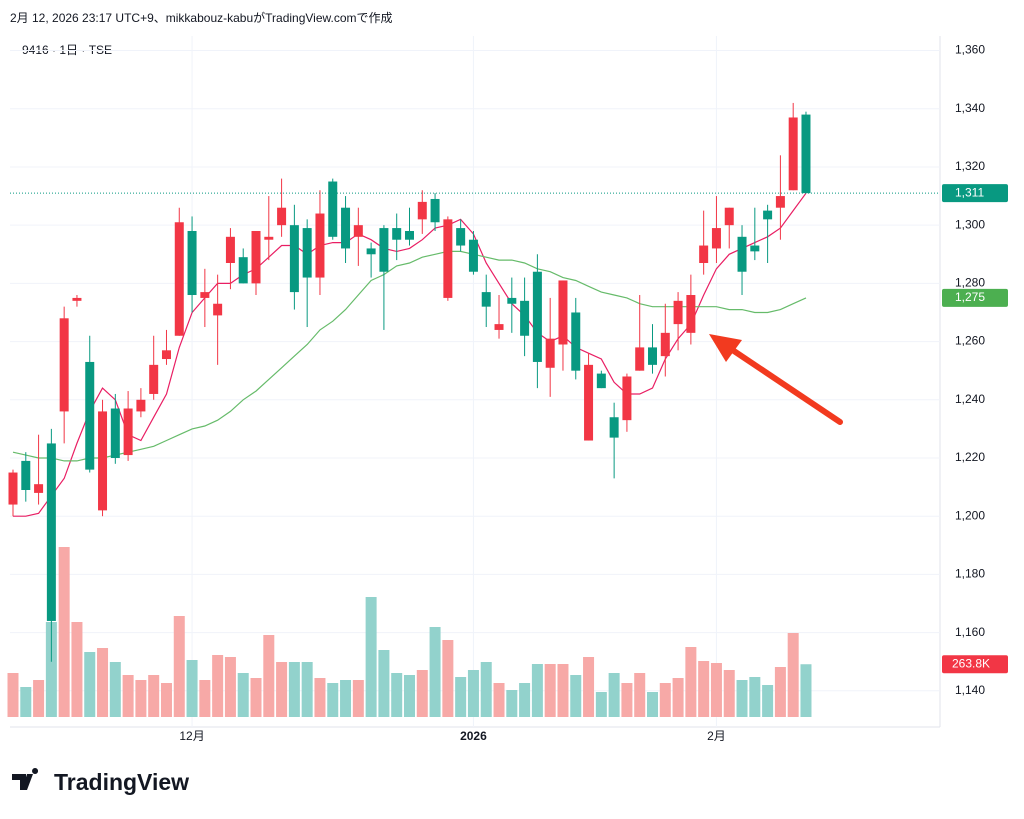 This screenshot has height=819, width=1024. I want to click on x-tick-label: 2月, so click(716, 736).